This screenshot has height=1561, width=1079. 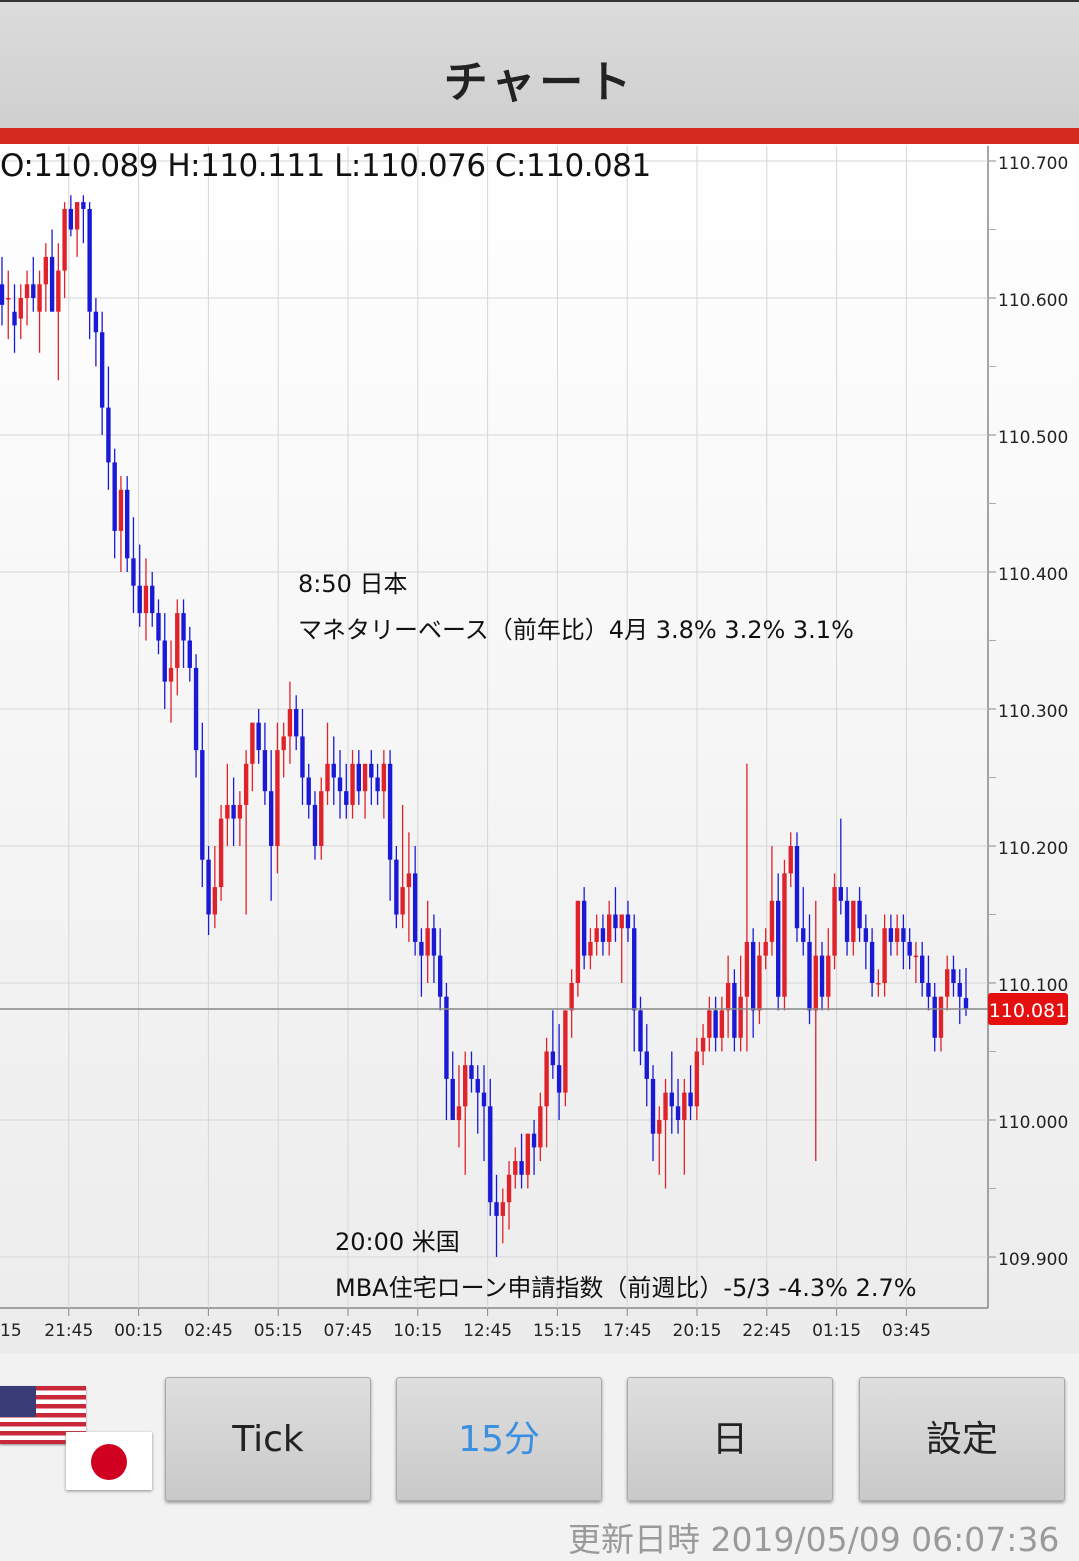 What do you see at coordinates (325, 166) in the screenshot?
I see `ohlc-readout: O:110.089 H:110.111 L:110.076 C:110.081` at bounding box center [325, 166].